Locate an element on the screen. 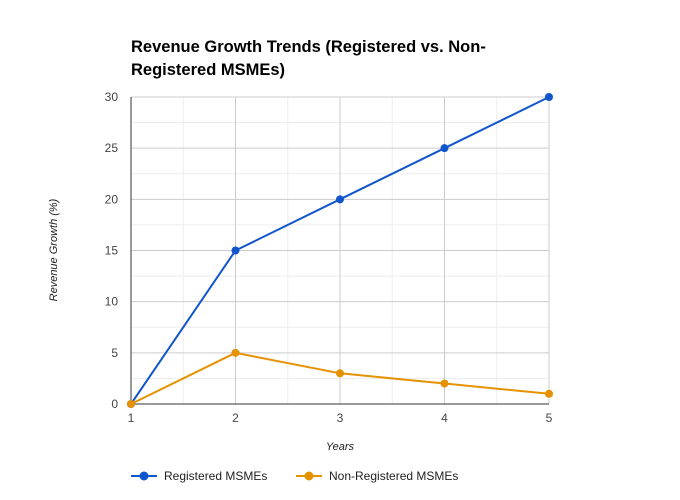 Image resolution: width=680 pixels, height=500 pixels. y-tick-label: 5 is located at coordinates (114, 353).